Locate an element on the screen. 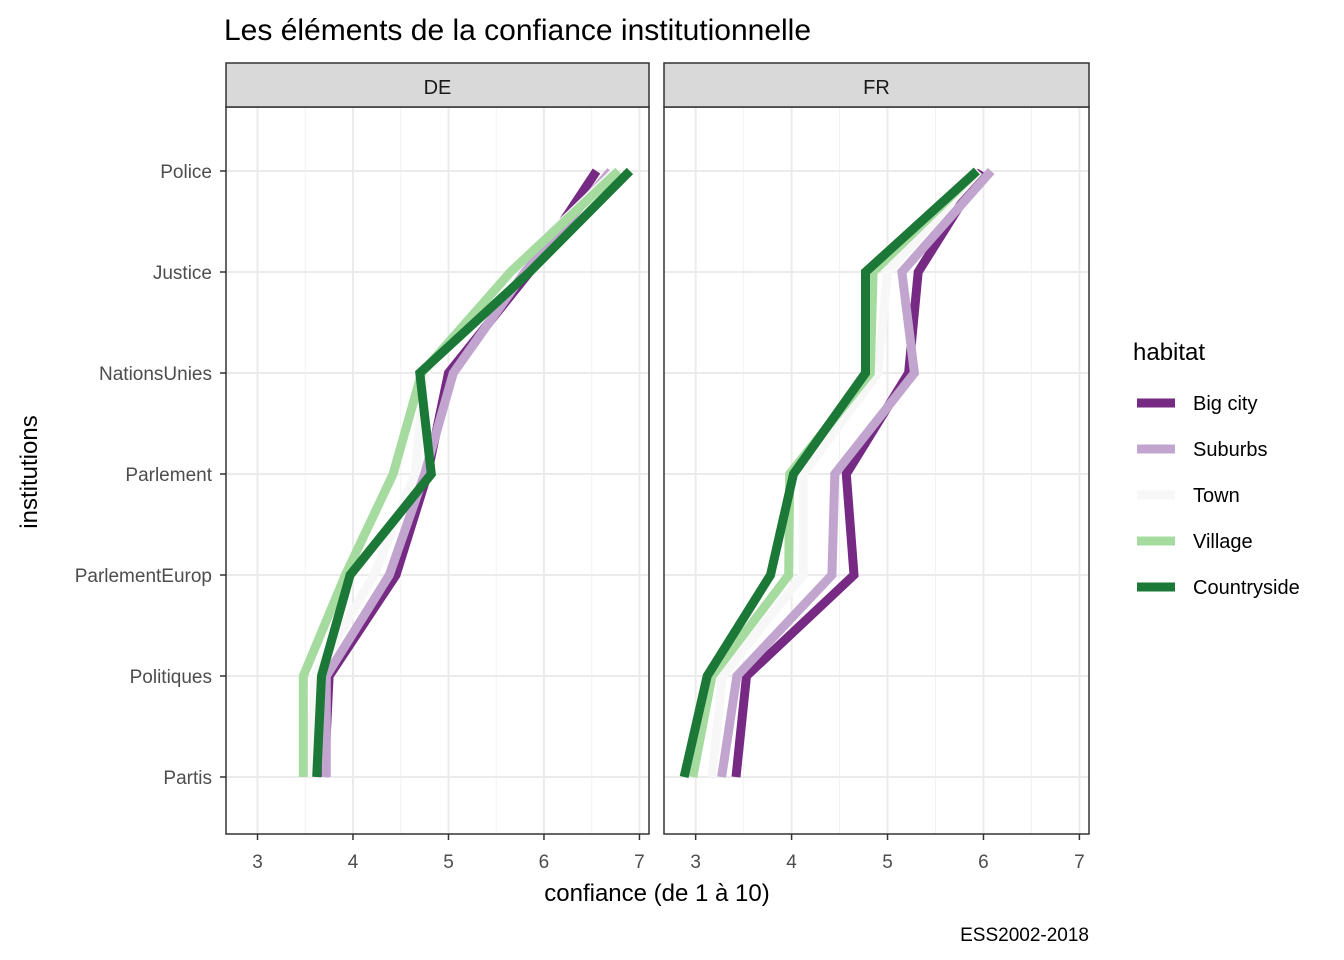 This screenshot has height=960, width=1344. x-axis-title: confiance (de 1 à 10) is located at coordinates (656, 893).